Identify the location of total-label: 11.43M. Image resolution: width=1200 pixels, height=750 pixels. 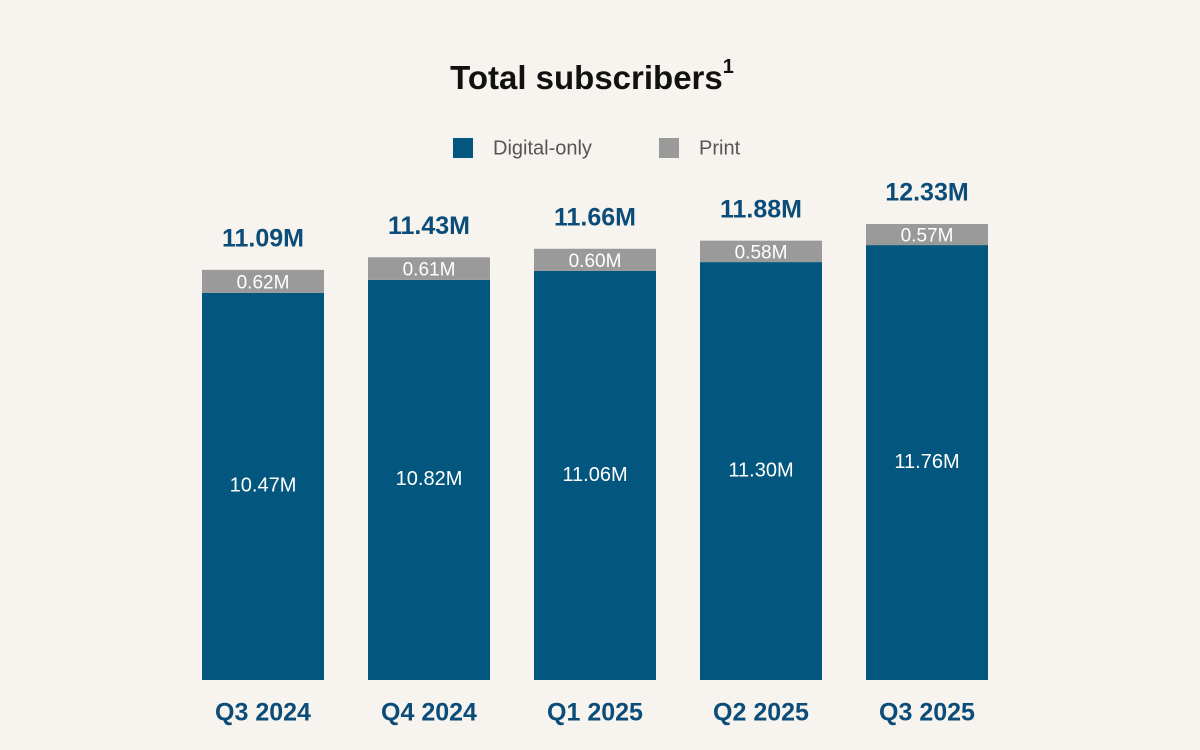
(429, 226).